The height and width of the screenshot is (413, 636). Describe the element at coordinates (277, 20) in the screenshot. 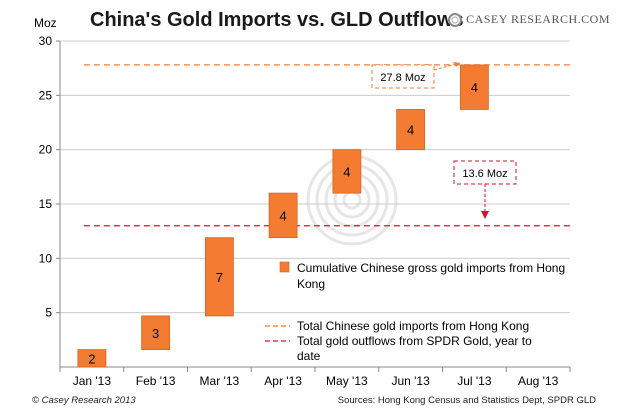

I see `chart-title: China's Gold Imports vs. GLD Outflows` at that location.